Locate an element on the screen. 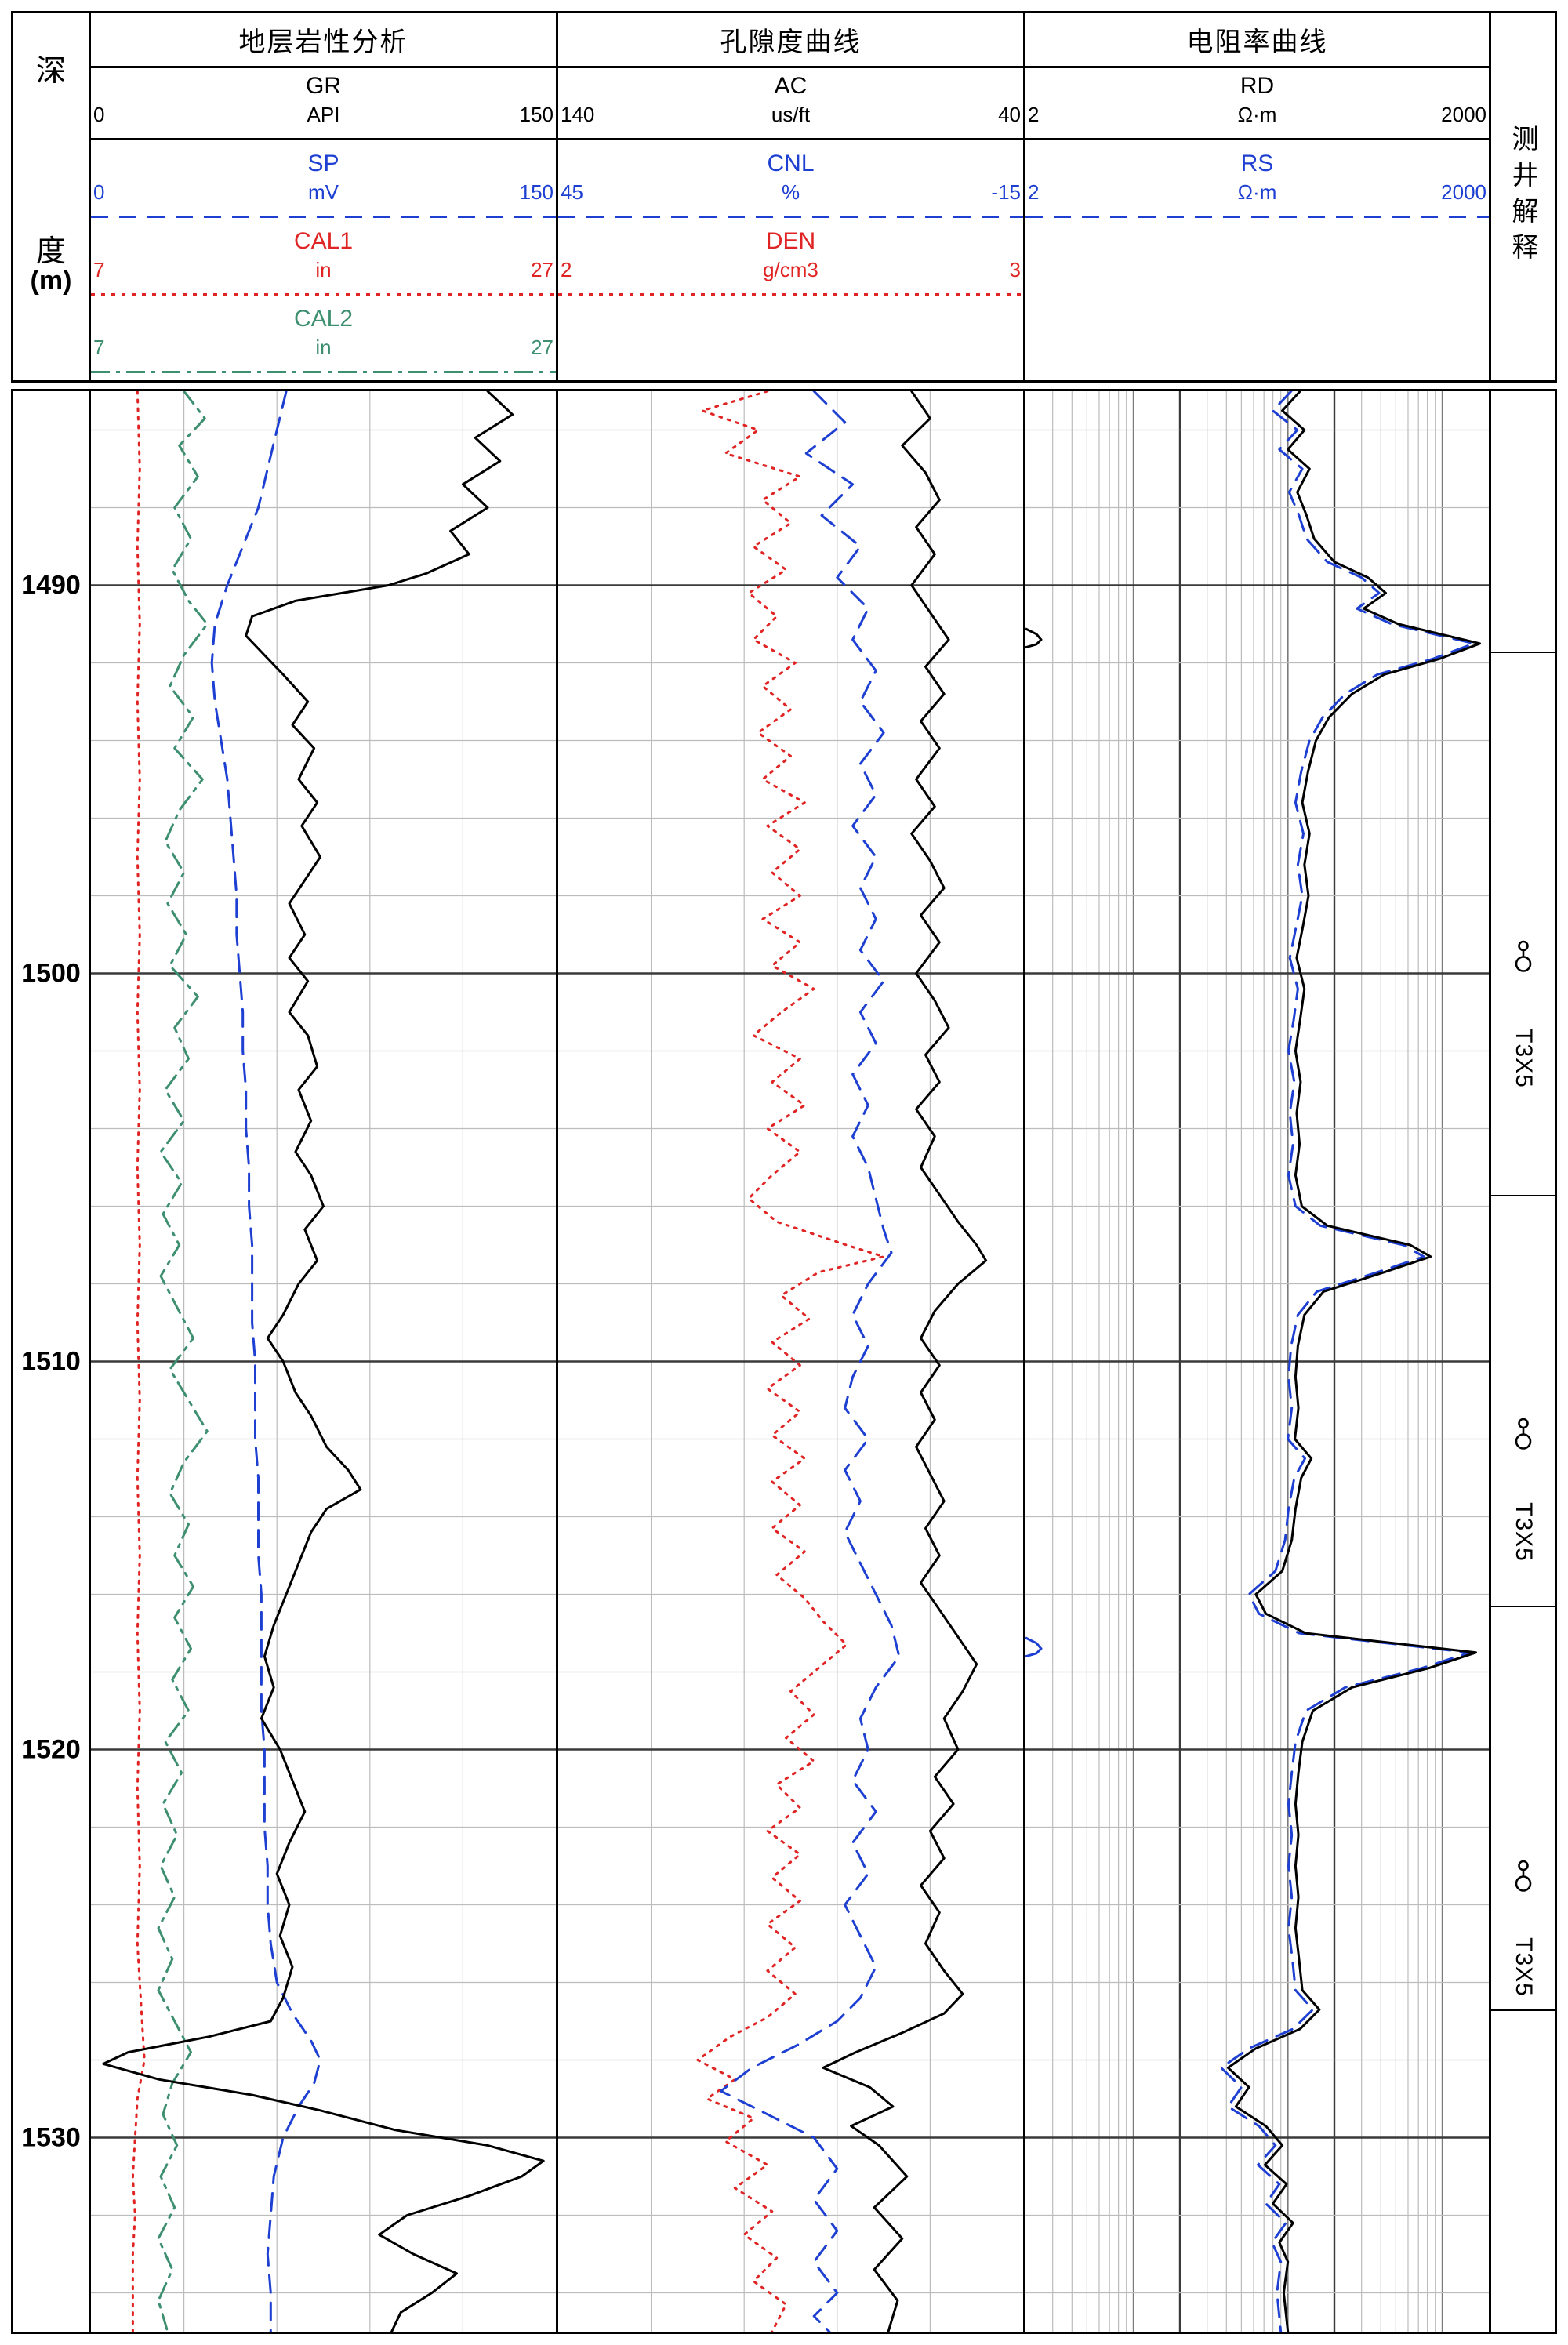 This screenshot has width=1568, height=2345. curve-cnl is located at coordinates (810, 1361).